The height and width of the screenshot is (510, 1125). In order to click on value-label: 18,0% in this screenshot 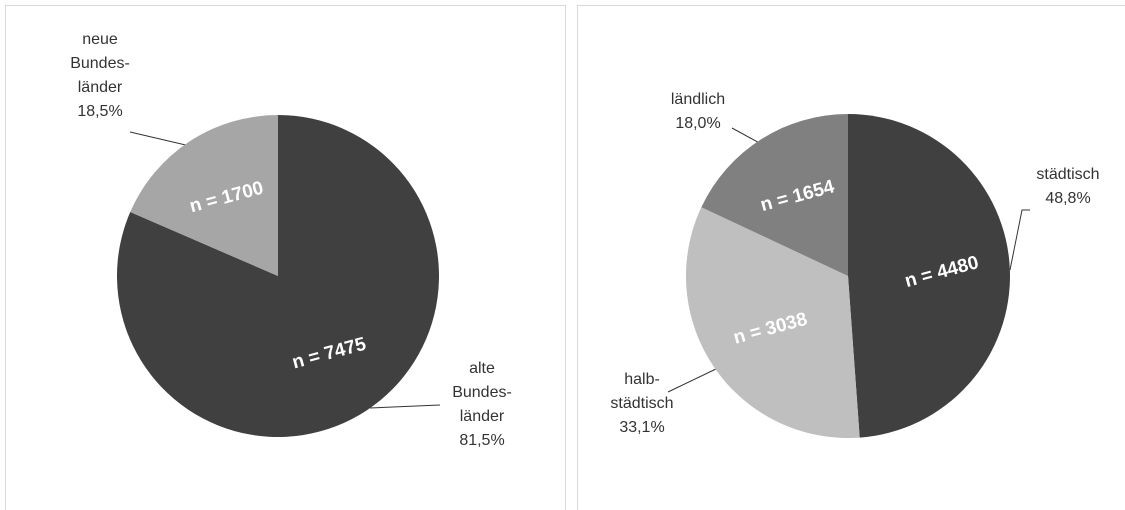, I will do `click(698, 123)`.